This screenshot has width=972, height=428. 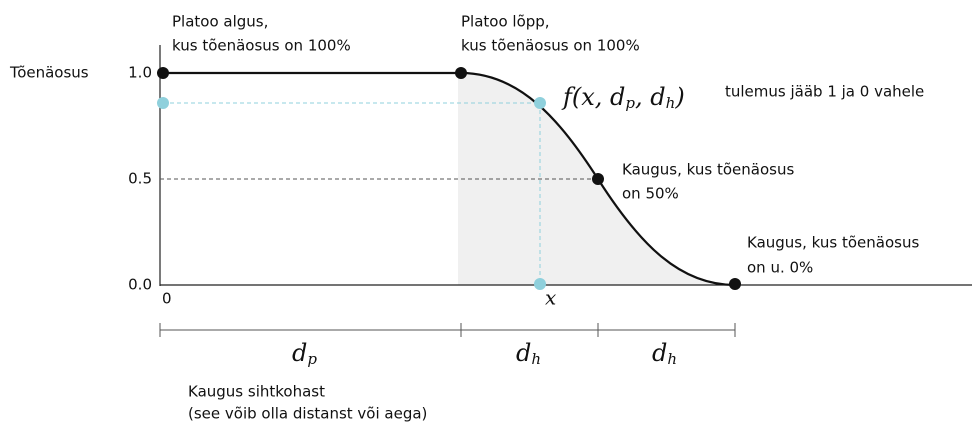 I want to click on formula: f(x, dp, dh), so click(x=623, y=98).